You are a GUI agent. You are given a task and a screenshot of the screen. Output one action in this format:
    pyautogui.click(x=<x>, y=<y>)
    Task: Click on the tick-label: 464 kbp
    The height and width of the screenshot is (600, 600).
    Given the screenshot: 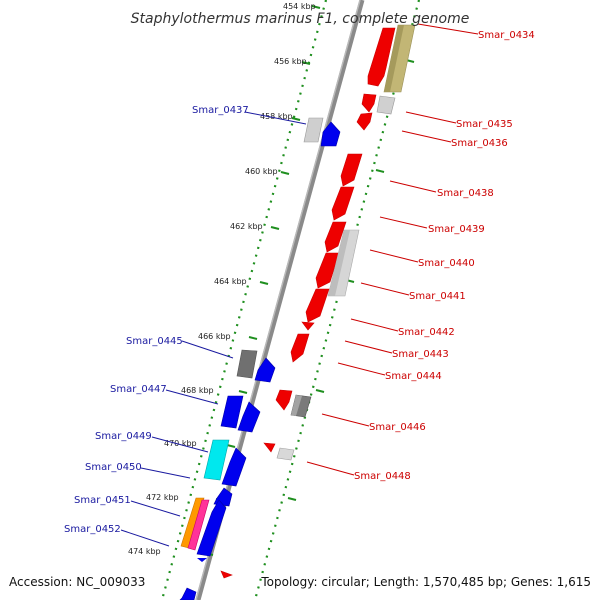 What is the action you would take?
    pyautogui.click(x=230, y=281)
    